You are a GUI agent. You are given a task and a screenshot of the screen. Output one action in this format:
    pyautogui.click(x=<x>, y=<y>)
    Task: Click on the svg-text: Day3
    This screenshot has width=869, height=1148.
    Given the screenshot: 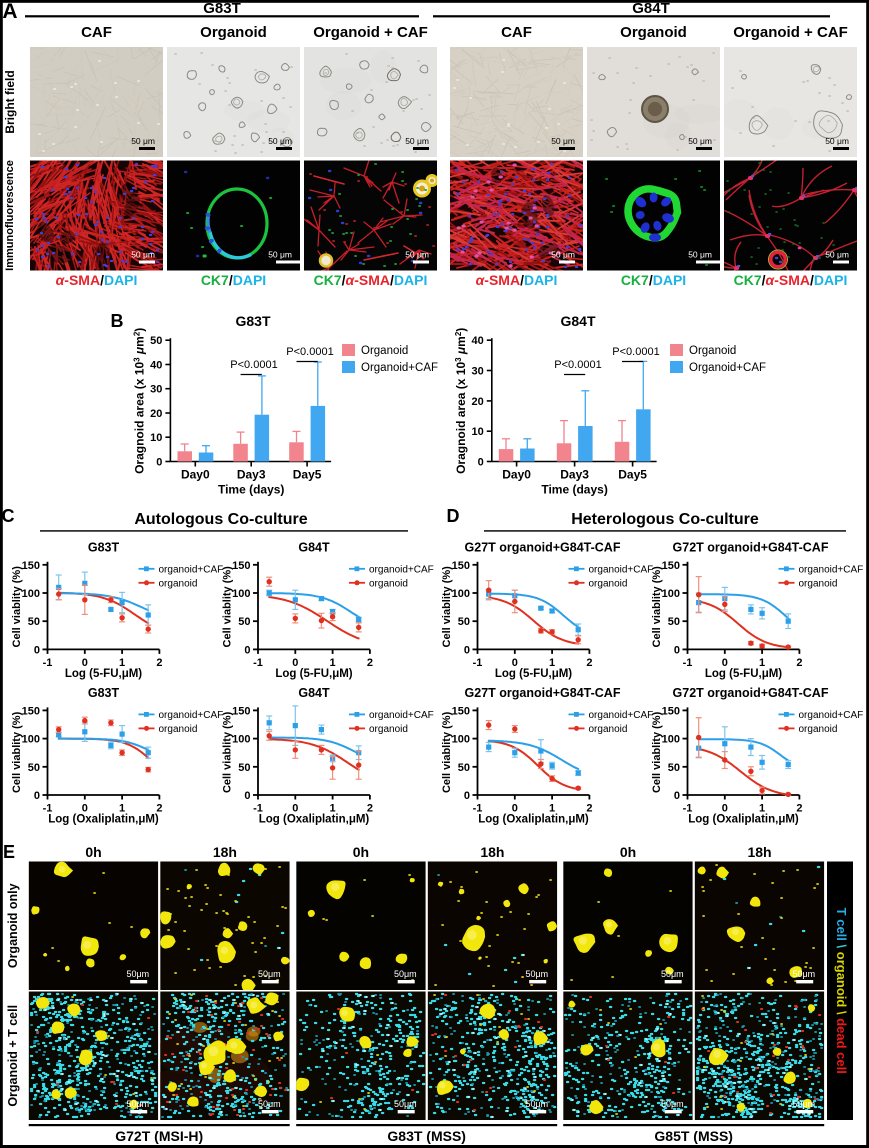 What is the action you would take?
    pyautogui.click(x=251, y=475)
    